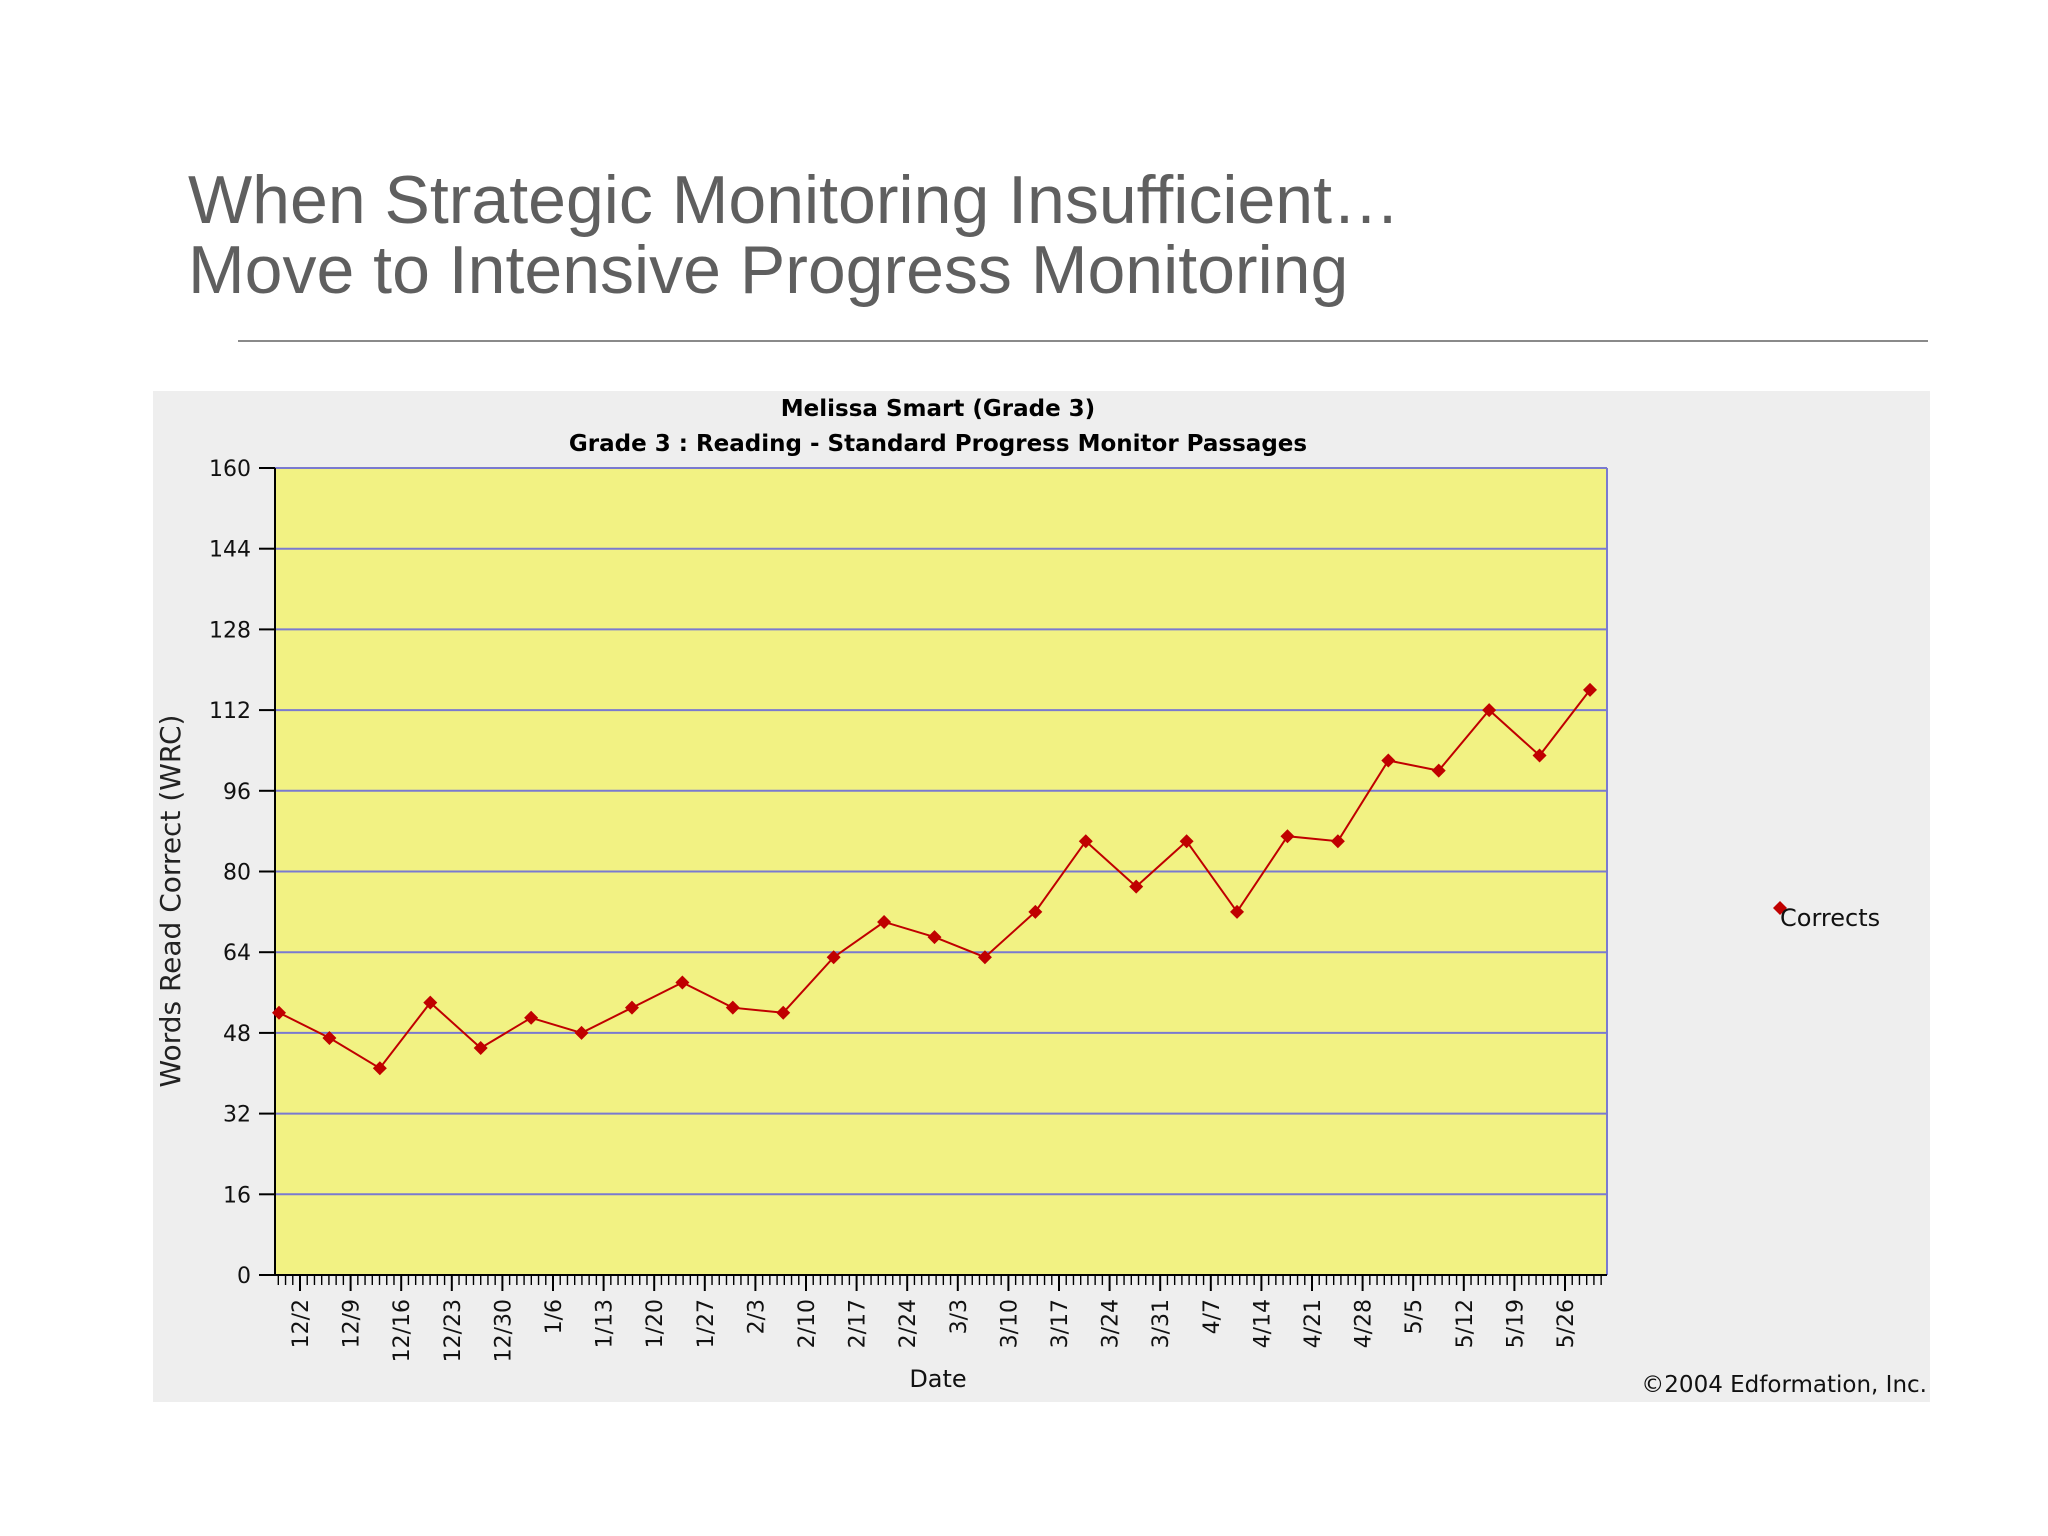 This screenshot has width=2048, height=1536. What do you see at coordinates (807, 1323) in the screenshot?
I see `x-tick-label: 2/10` at bounding box center [807, 1323].